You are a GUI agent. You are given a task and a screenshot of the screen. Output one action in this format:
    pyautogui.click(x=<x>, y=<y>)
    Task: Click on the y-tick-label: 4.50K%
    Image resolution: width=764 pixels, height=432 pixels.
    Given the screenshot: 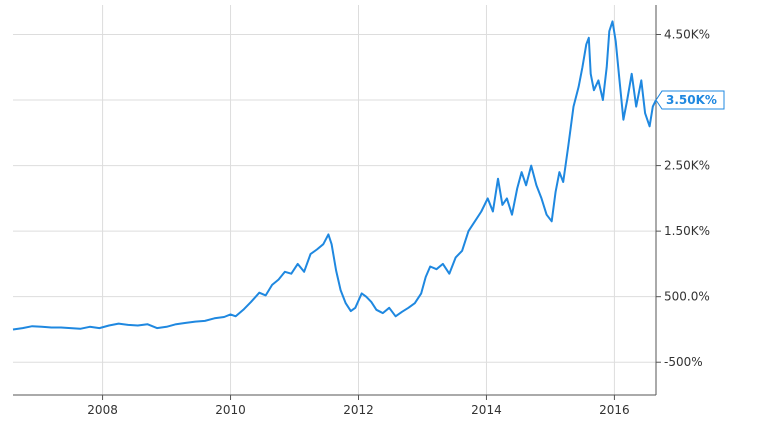 What is the action you would take?
    pyautogui.click(x=687, y=34)
    